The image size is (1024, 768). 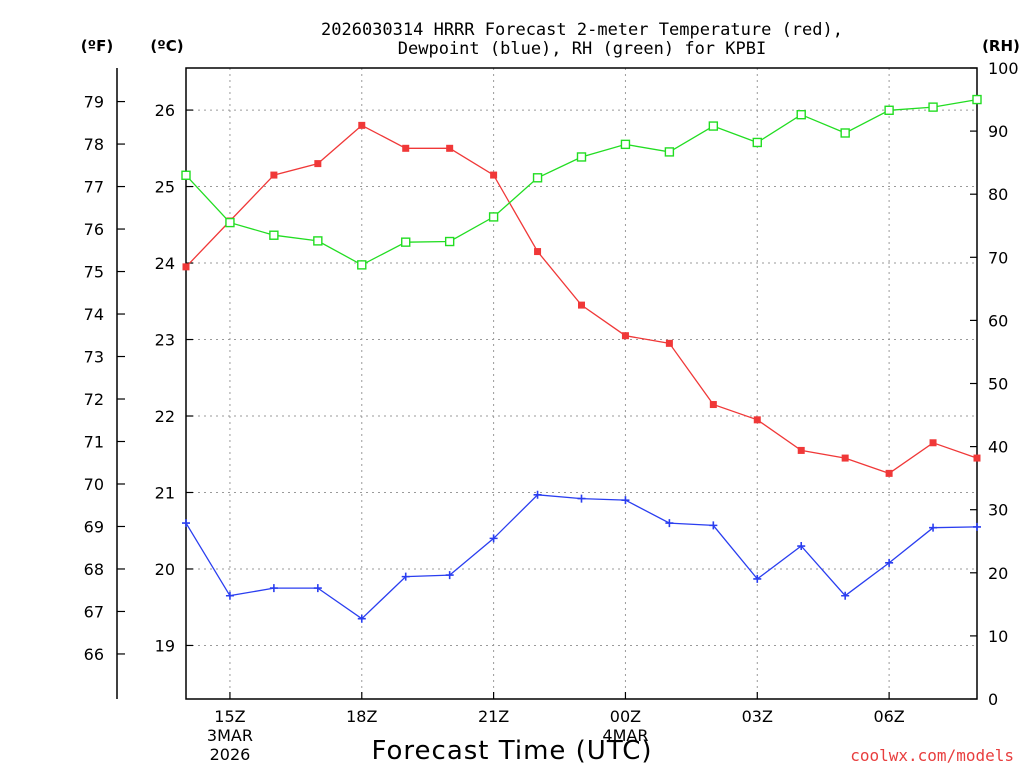 What do you see at coordinates (888, 716) in the screenshot?
I see `x-tick-label: 06Z` at bounding box center [888, 716].